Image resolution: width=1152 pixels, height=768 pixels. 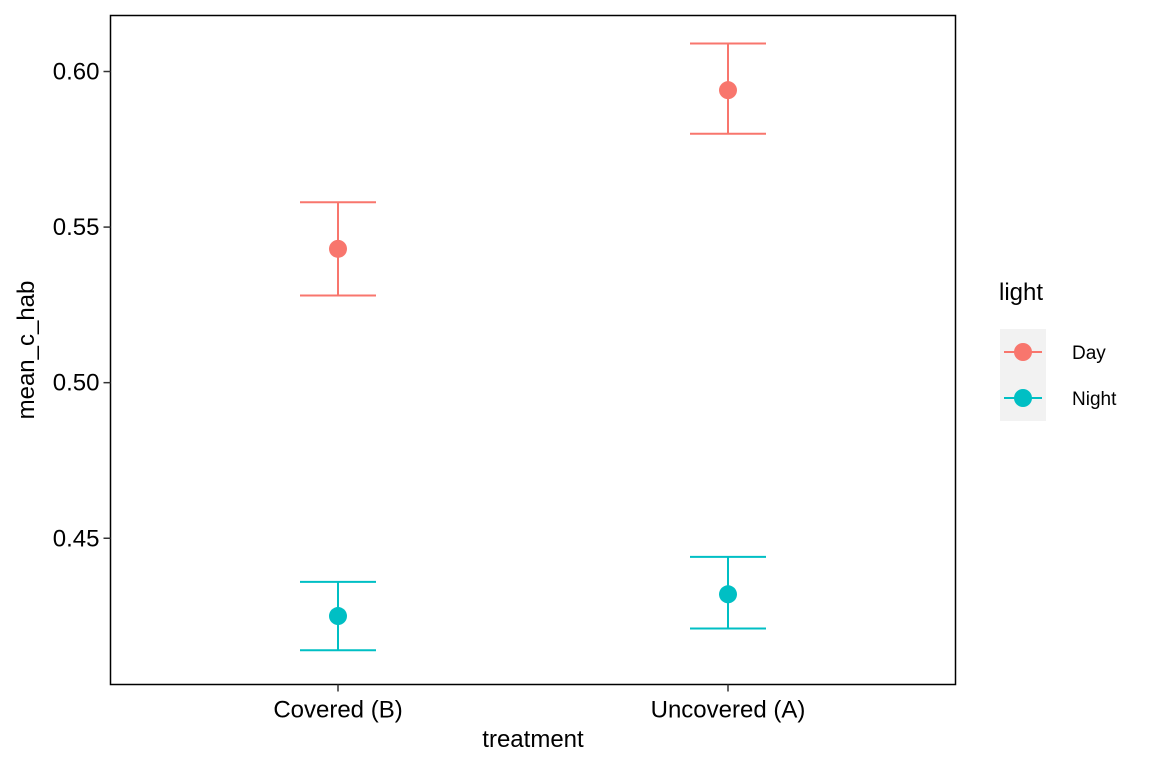 What do you see at coordinates (76, 538) in the screenshot?
I see `y-tick-label: 0.45` at bounding box center [76, 538].